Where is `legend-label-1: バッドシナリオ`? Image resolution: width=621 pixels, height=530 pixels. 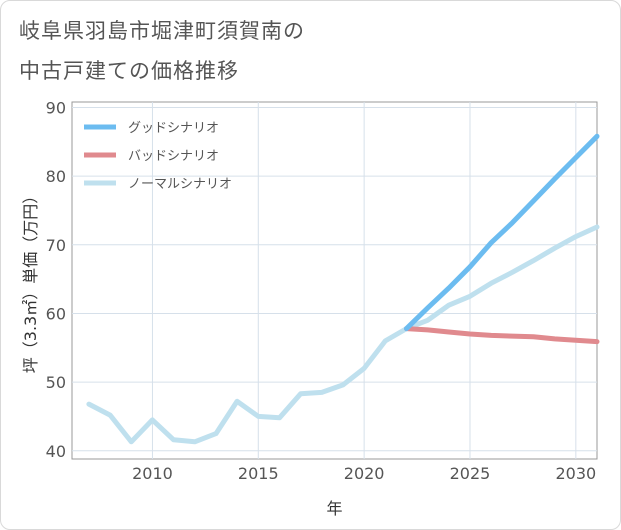
legend-label-1: バッドシナリオ is located at coordinates (173, 156).